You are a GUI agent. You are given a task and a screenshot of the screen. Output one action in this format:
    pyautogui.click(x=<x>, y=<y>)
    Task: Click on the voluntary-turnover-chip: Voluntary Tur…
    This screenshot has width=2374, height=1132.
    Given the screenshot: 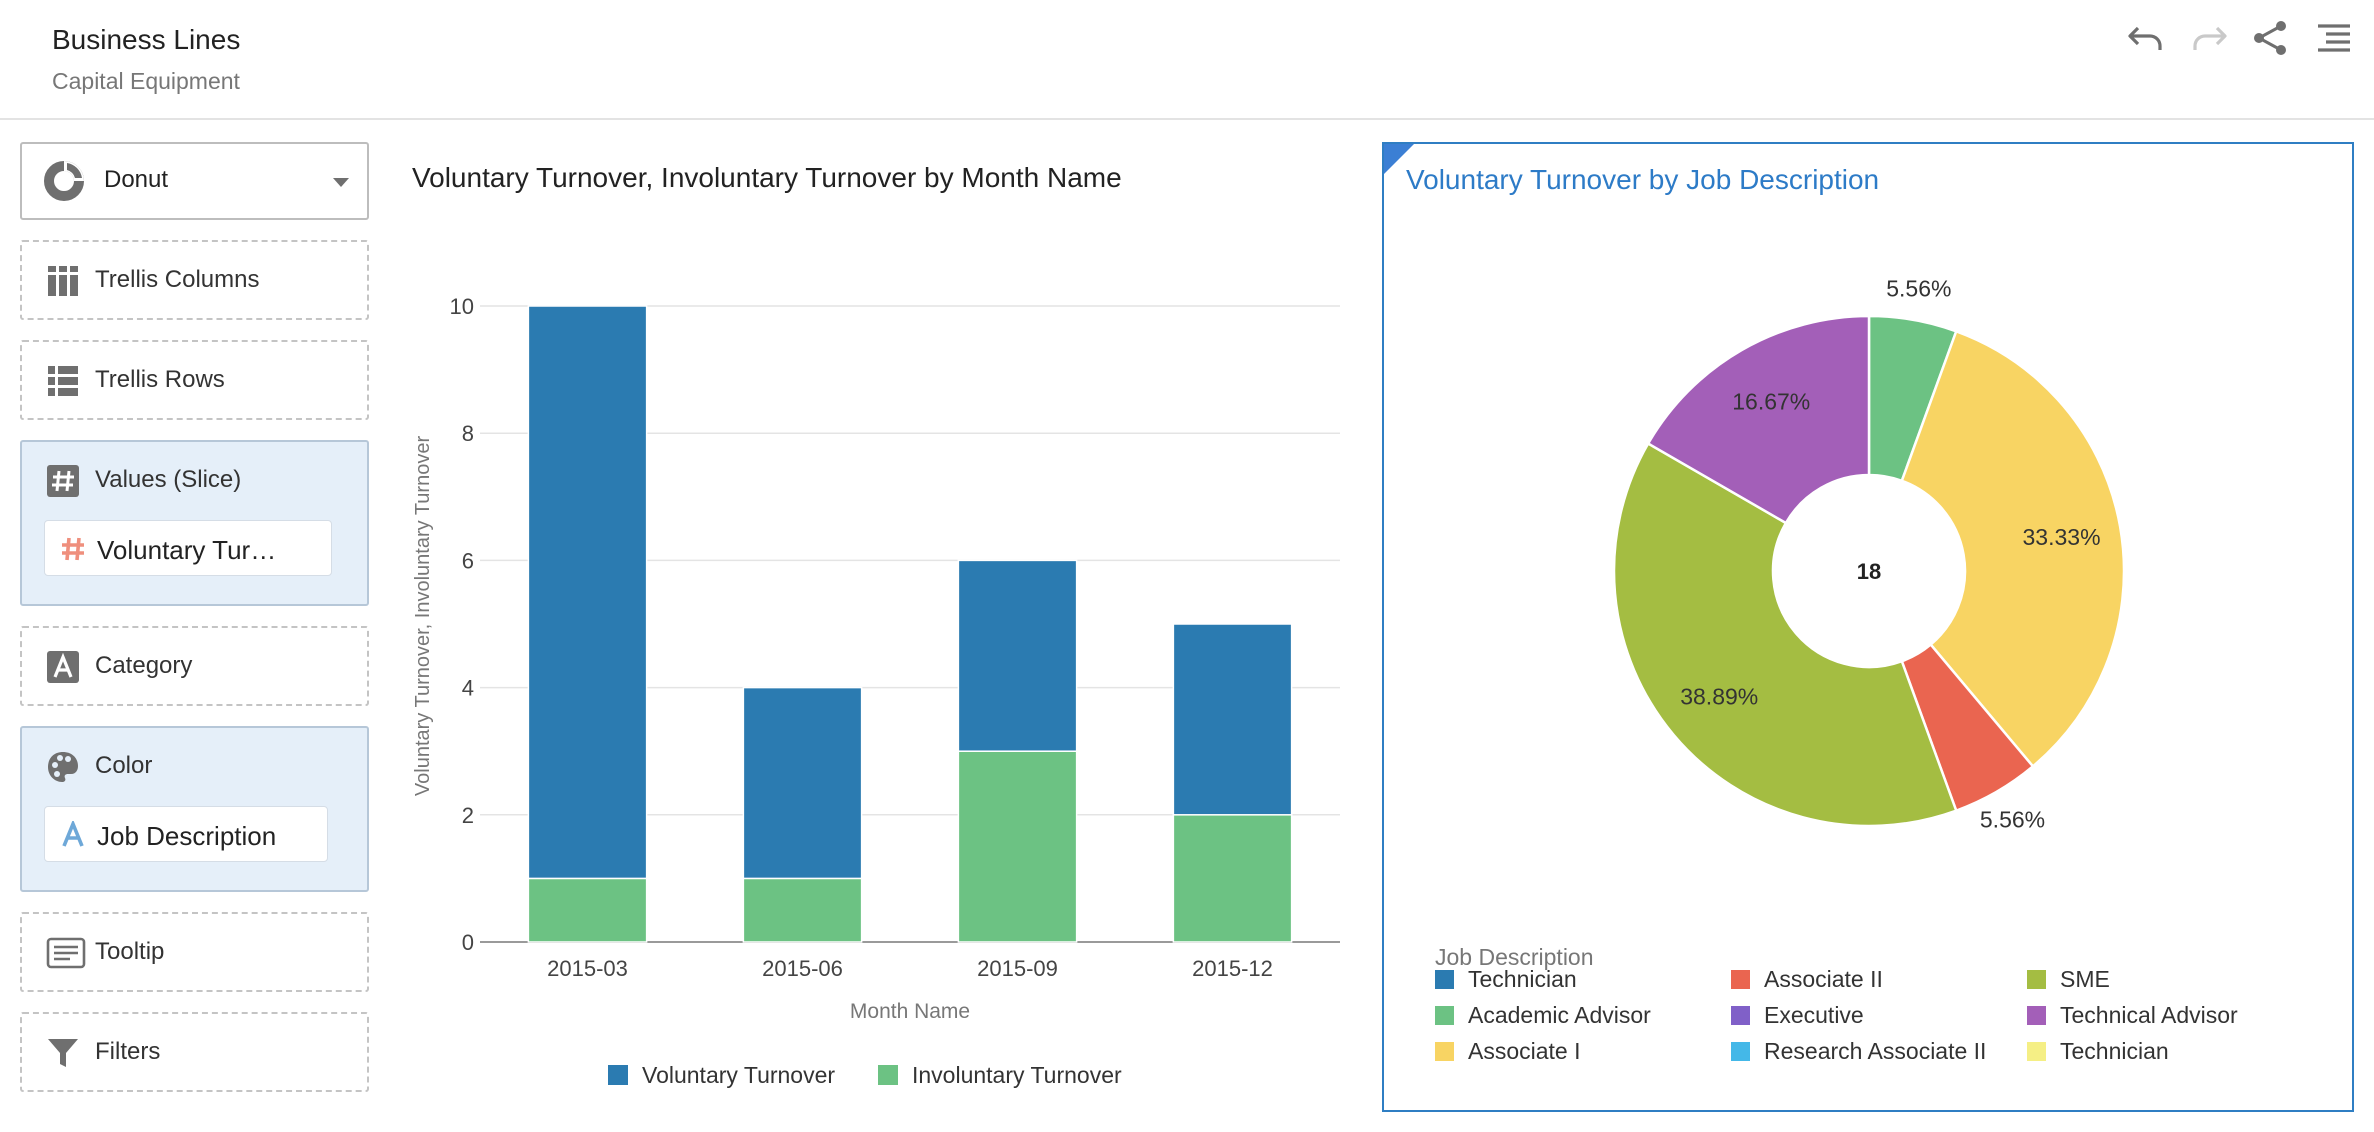 What is the action you would take?
    pyautogui.click(x=188, y=548)
    